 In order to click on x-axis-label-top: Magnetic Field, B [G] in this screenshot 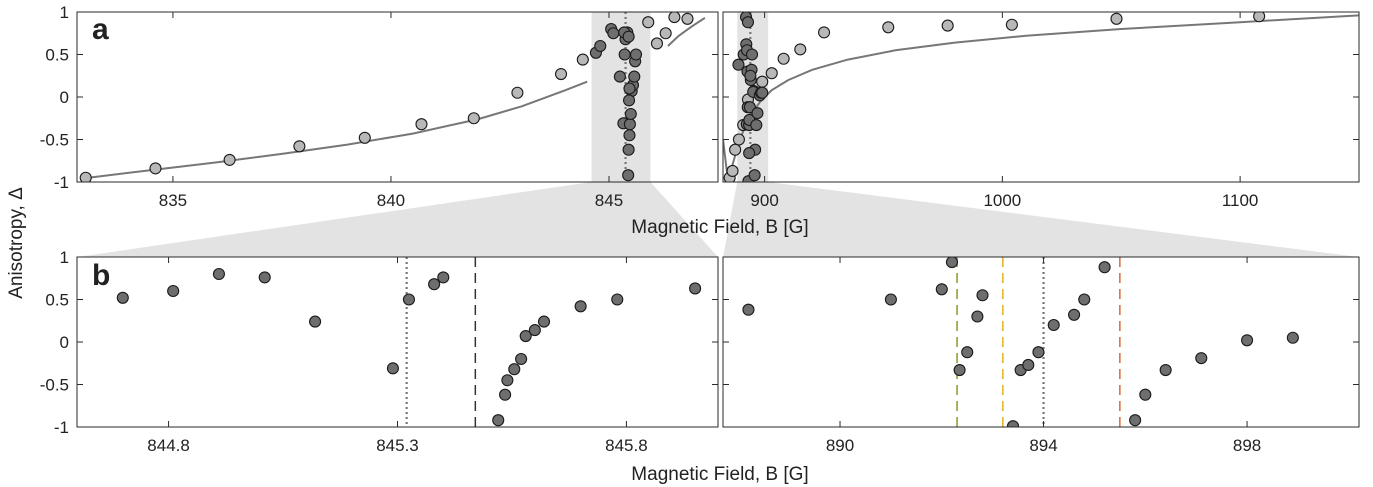, I will do `click(719, 227)`.